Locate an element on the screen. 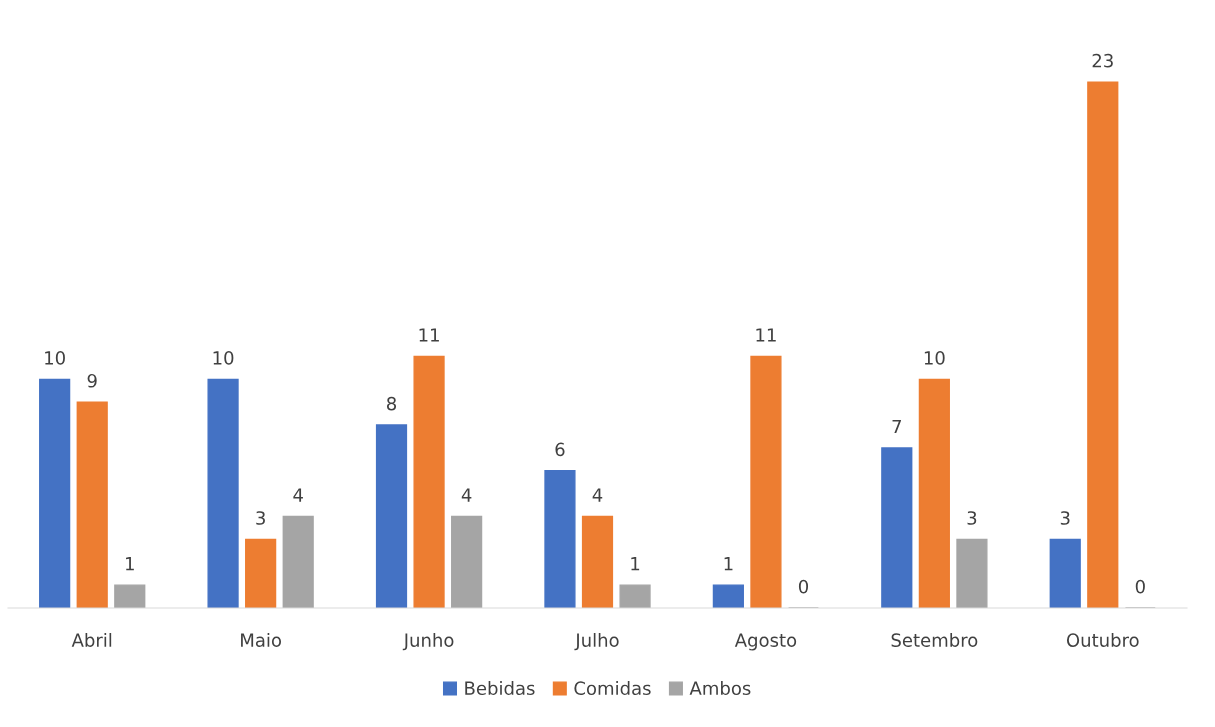  data-label: 23 is located at coordinates (1102, 60).